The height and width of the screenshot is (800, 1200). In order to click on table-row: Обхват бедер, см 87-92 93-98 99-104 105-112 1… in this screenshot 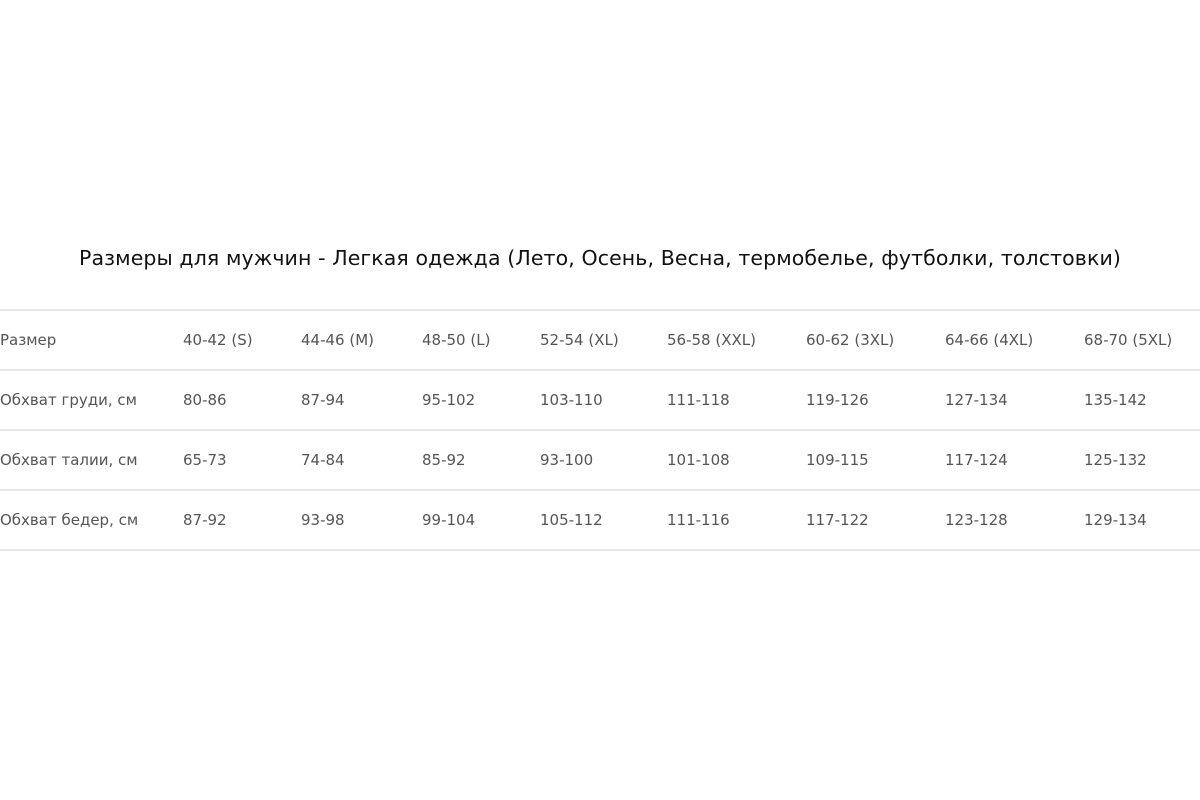, I will do `click(600, 520)`.